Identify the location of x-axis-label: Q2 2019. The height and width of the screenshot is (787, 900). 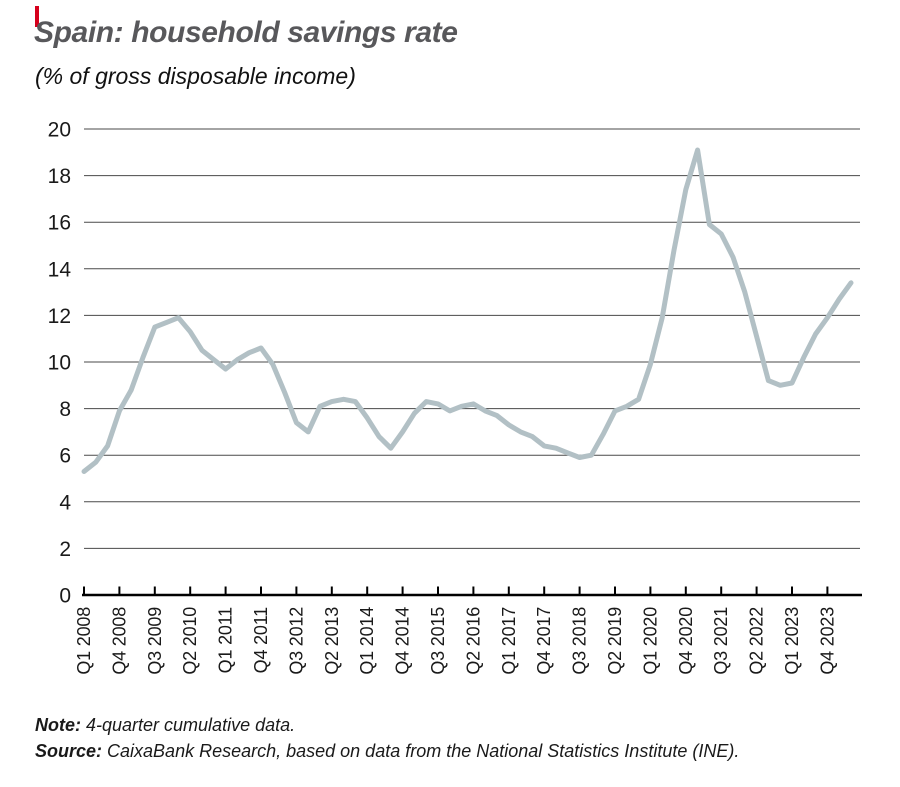
(615, 641).